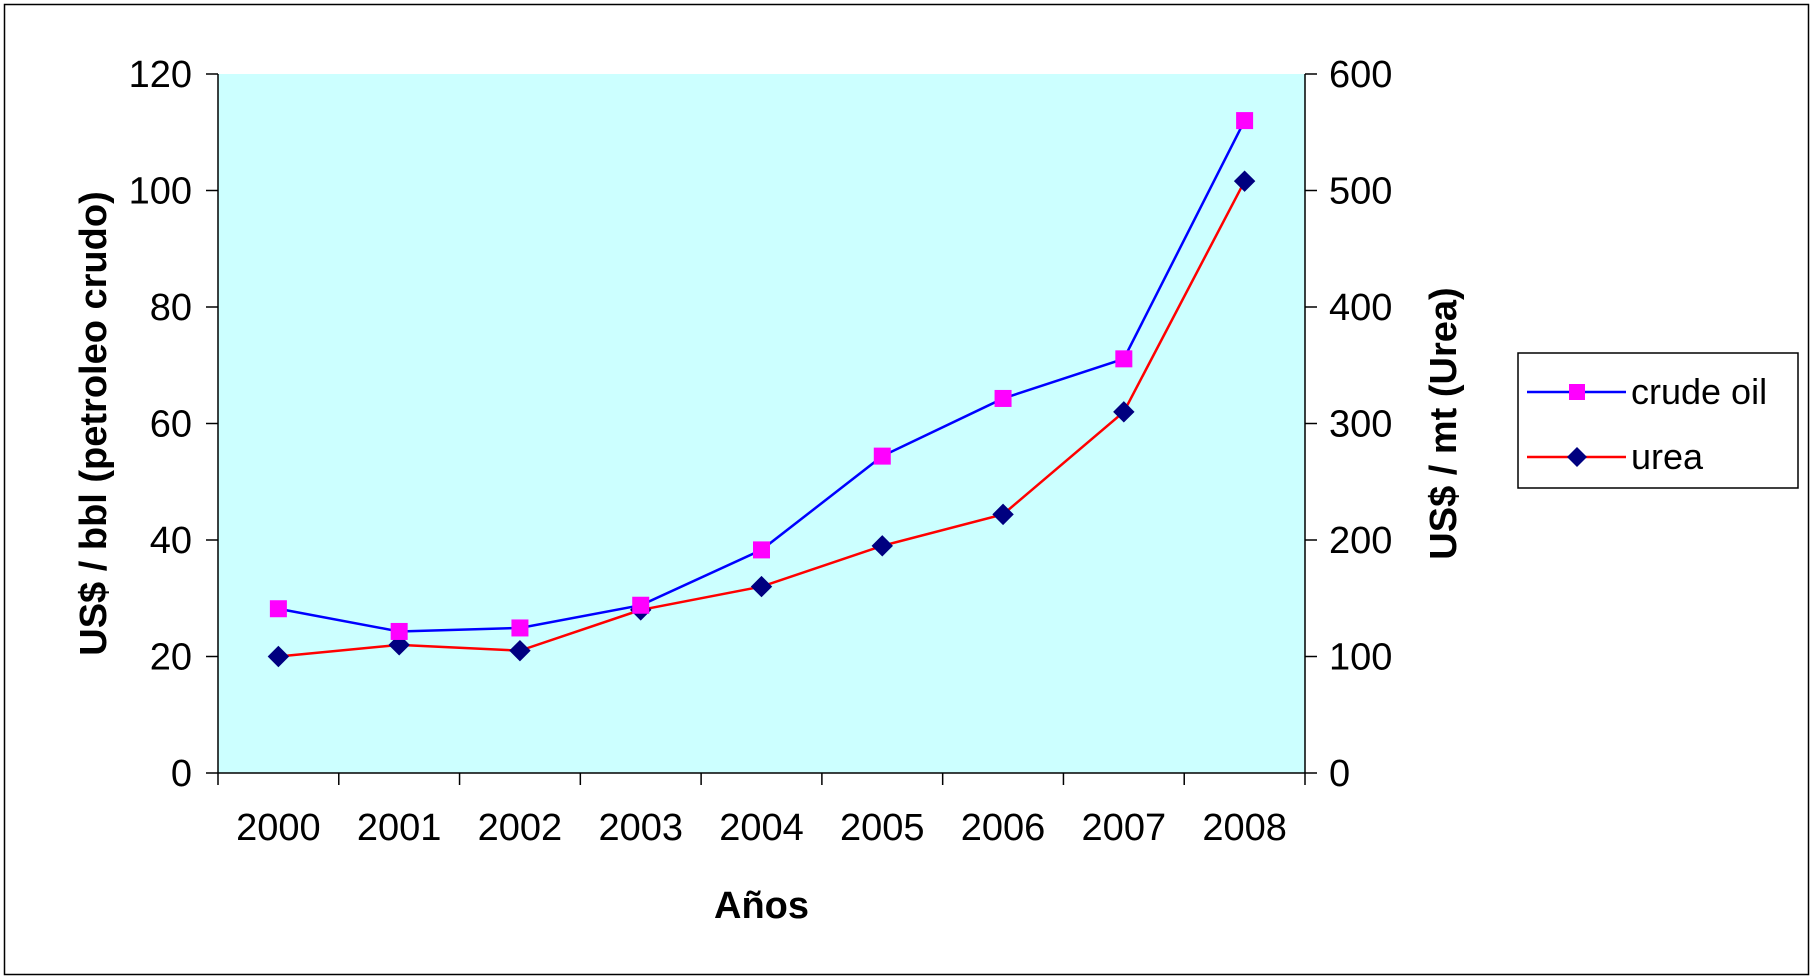 This screenshot has height=979, width=1813. What do you see at coordinates (181, 774) in the screenshot?
I see `y-left-tick-label: 0` at bounding box center [181, 774].